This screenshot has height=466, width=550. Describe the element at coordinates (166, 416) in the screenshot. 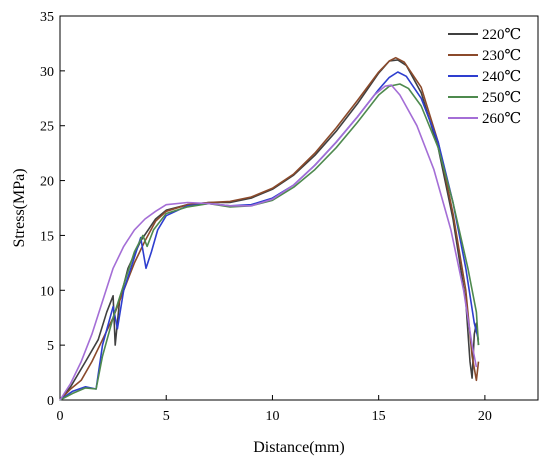

I see `x-tick-label: 5` at that location.